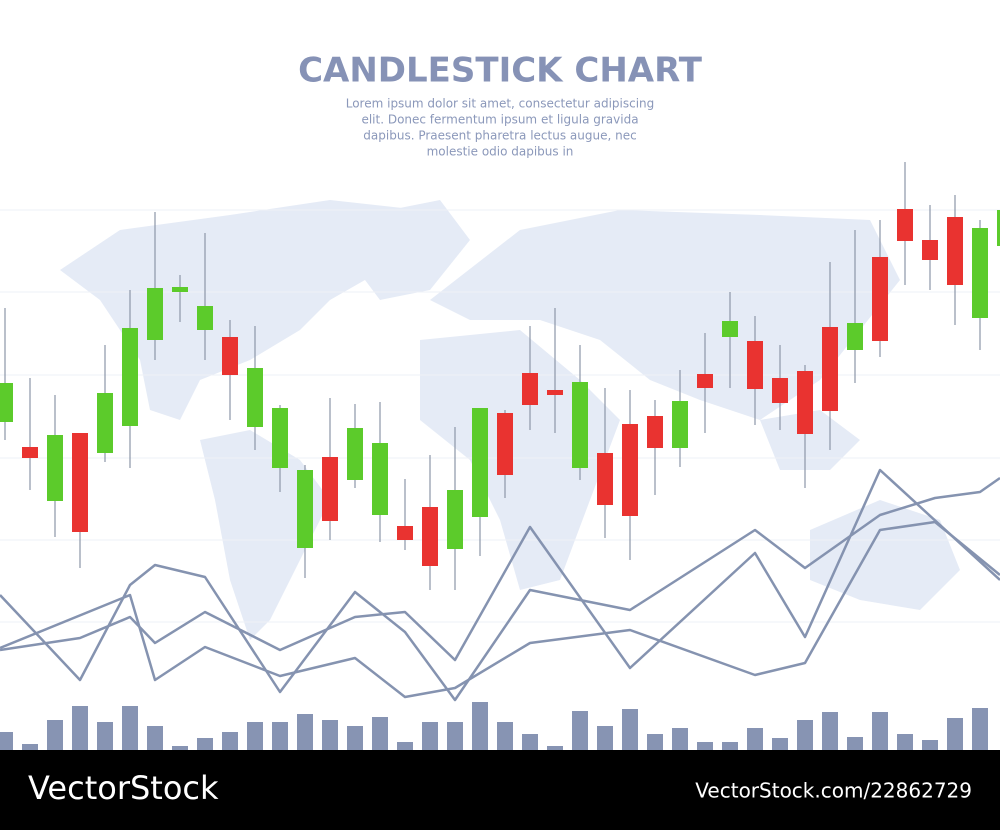 Image resolution: width=1000 pixels, height=830 pixels. I want to click on chart-title: CANDLESTICK CHART, so click(500, 71).